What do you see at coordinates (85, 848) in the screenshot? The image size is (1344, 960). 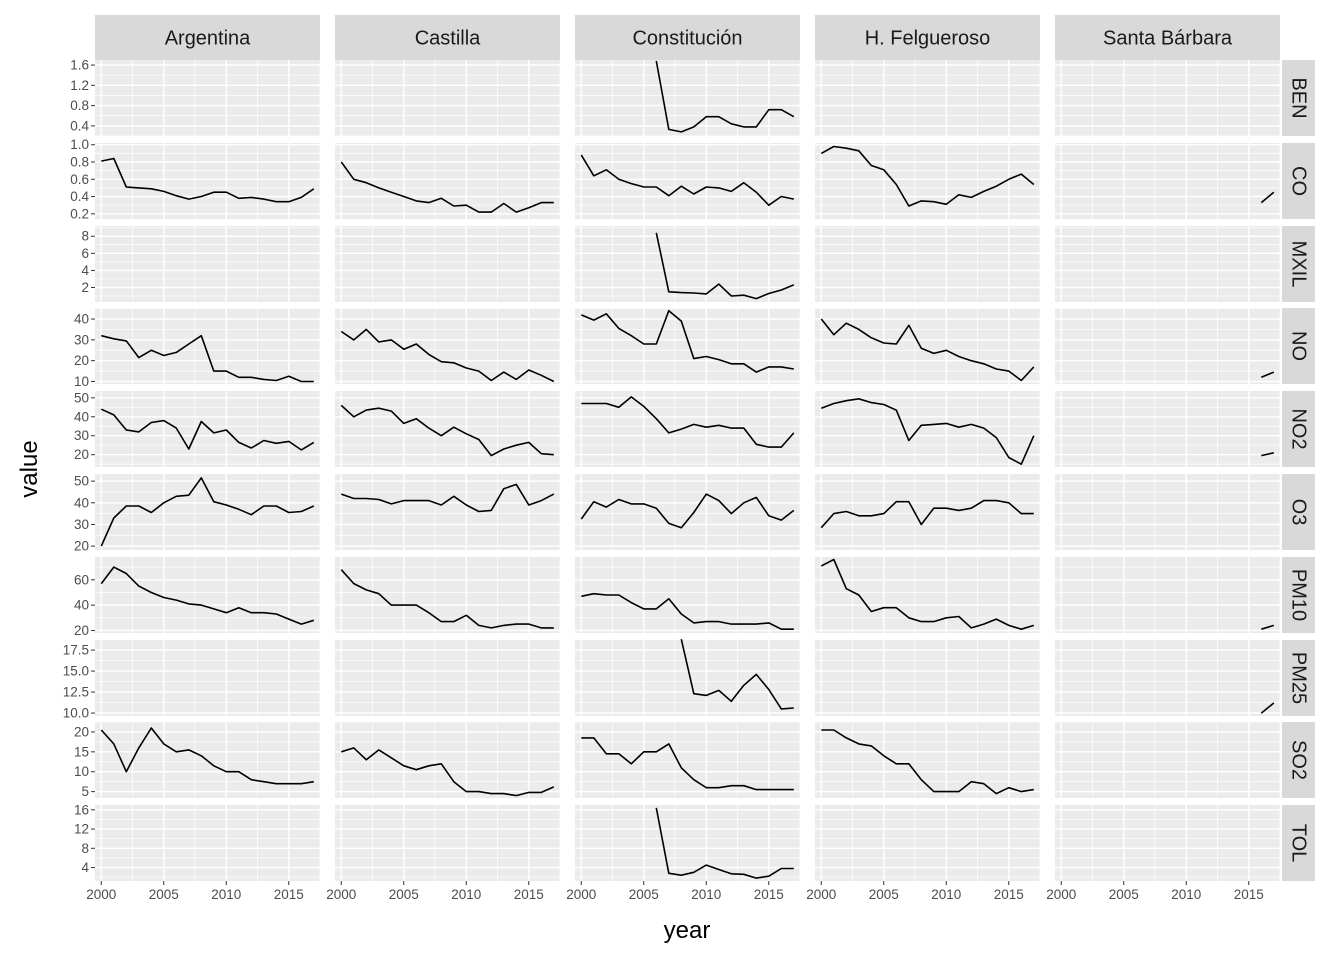 I see `y-tick-label: 8` at bounding box center [85, 848].